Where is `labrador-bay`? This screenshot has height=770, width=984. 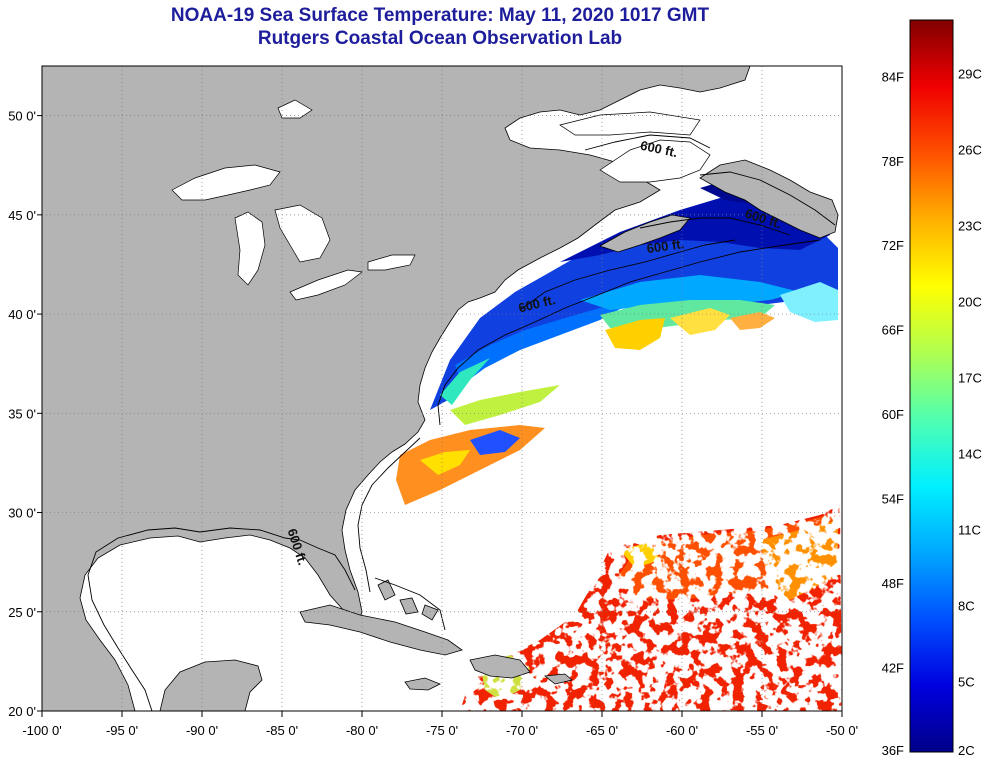
labrador-bay is located at coordinates (630, 123).